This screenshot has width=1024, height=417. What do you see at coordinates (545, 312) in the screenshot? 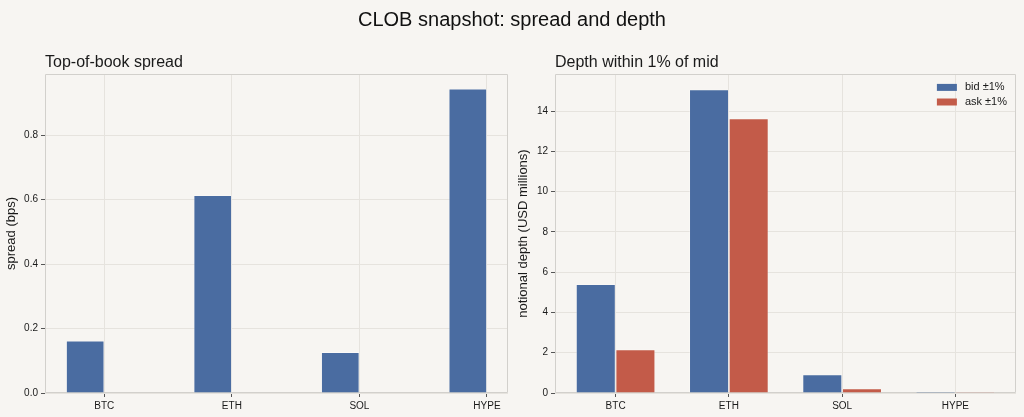
I see `y-tick-label: 4` at bounding box center [545, 312].